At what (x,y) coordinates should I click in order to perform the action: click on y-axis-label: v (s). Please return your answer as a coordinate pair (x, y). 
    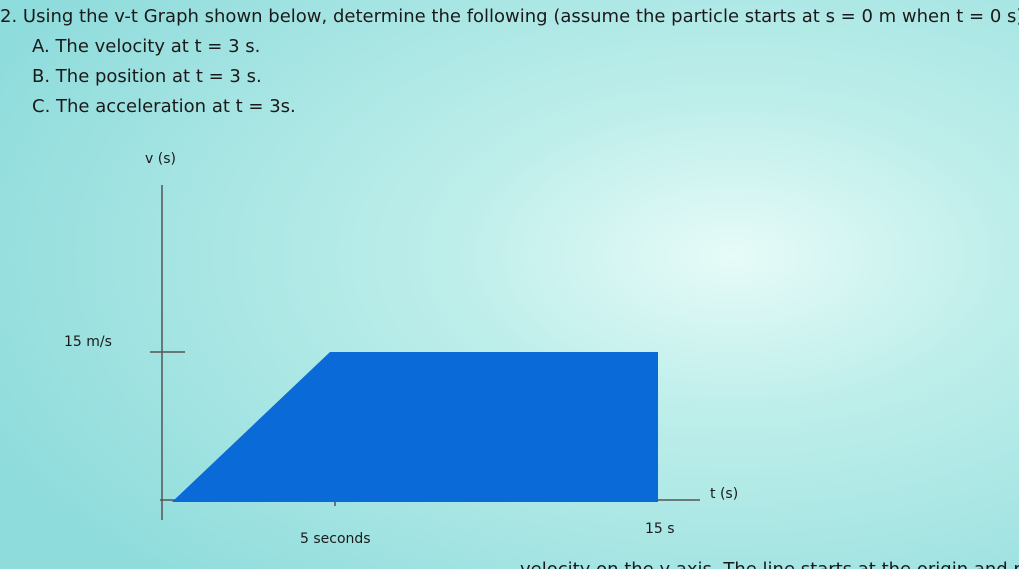
    Looking at the image, I should click on (160, 159).